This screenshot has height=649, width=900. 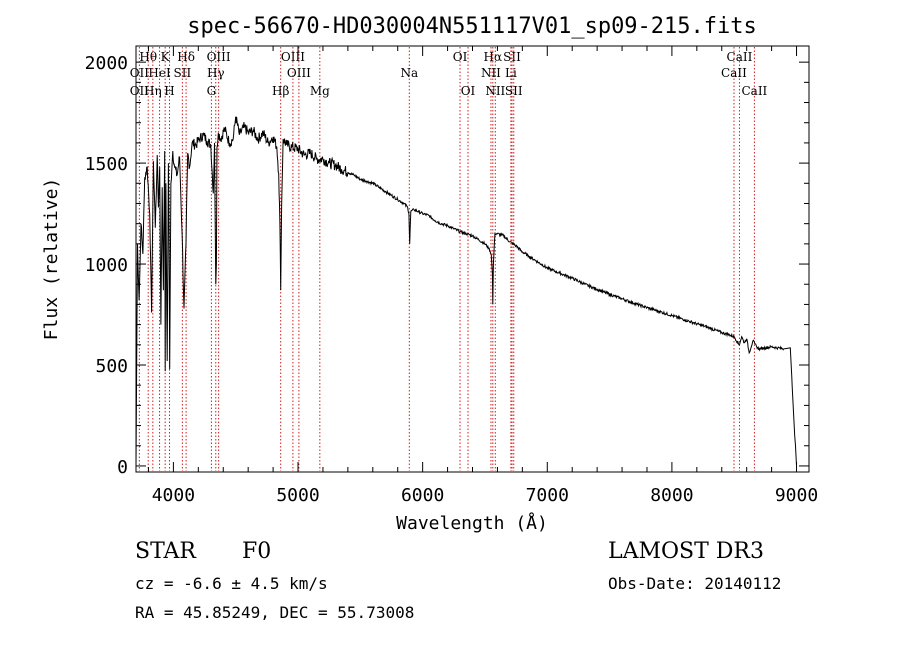 I want to click on y-axis-label: Flux (relative), so click(x=51, y=259).